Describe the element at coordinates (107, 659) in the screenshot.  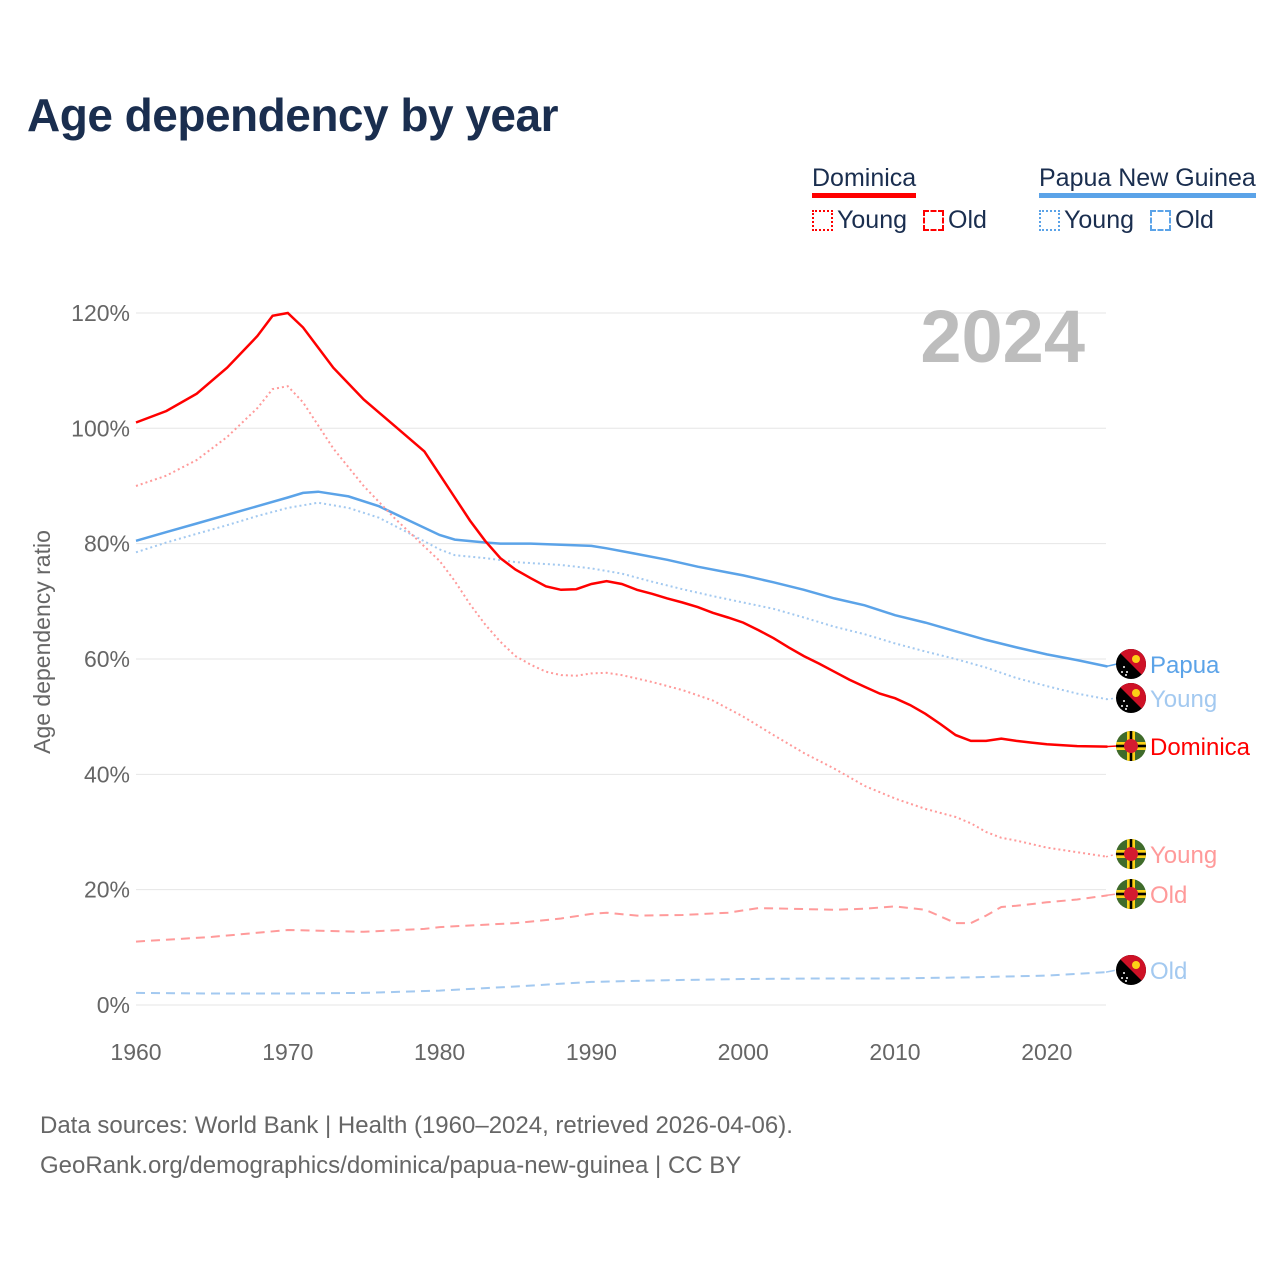
I see `y-tick-label: 60%` at that location.